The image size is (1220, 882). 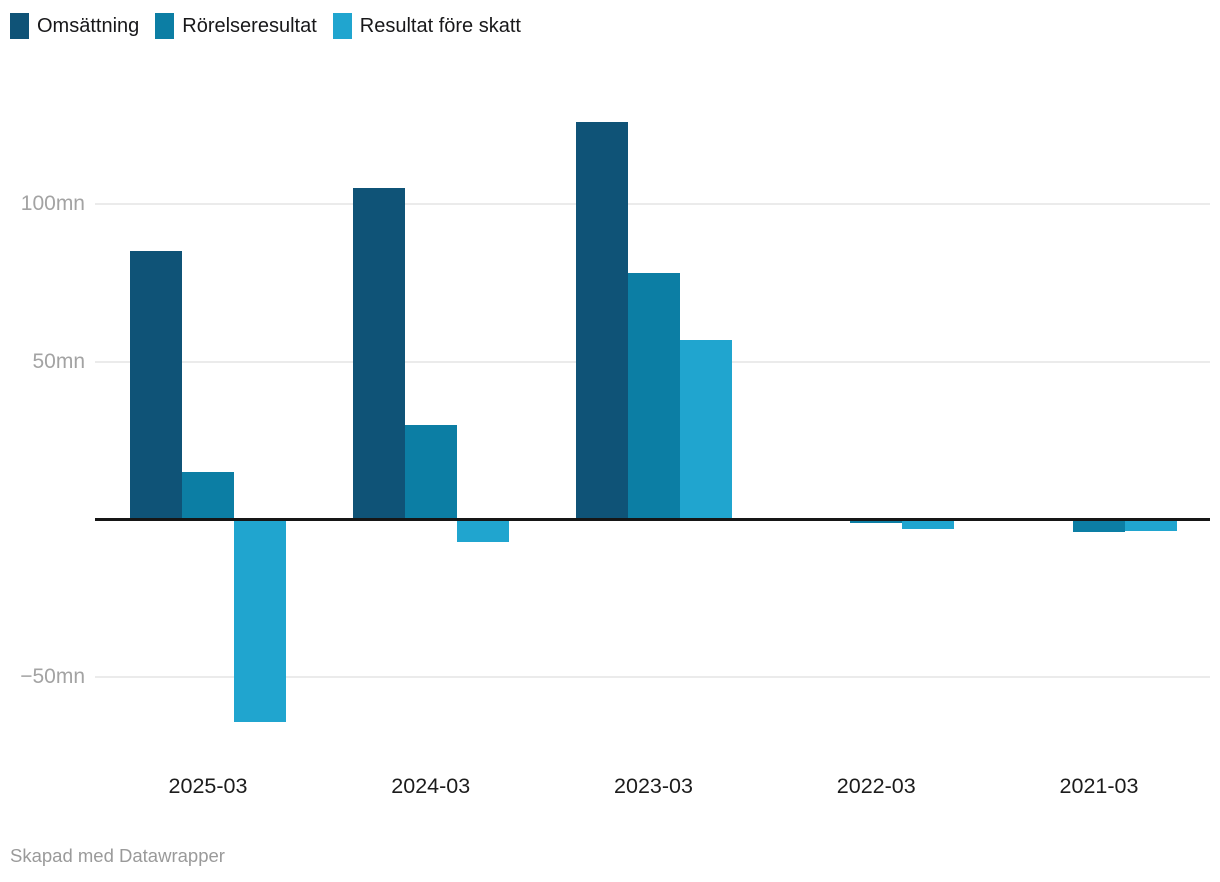 What do you see at coordinates (88, 26) in the screenshot?
I see `legend-label: Omsättning` at bounding box center [88, 26].